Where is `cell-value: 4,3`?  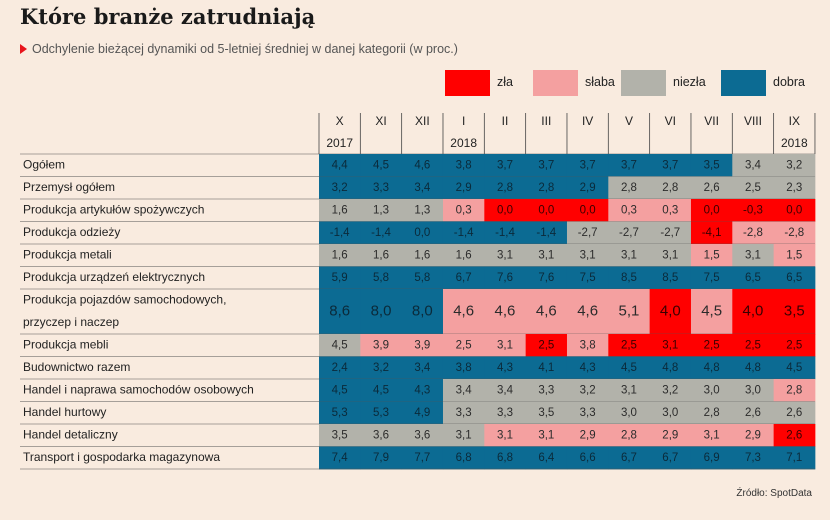 cell-value: 4,3 is located at coordinates (422, 390).